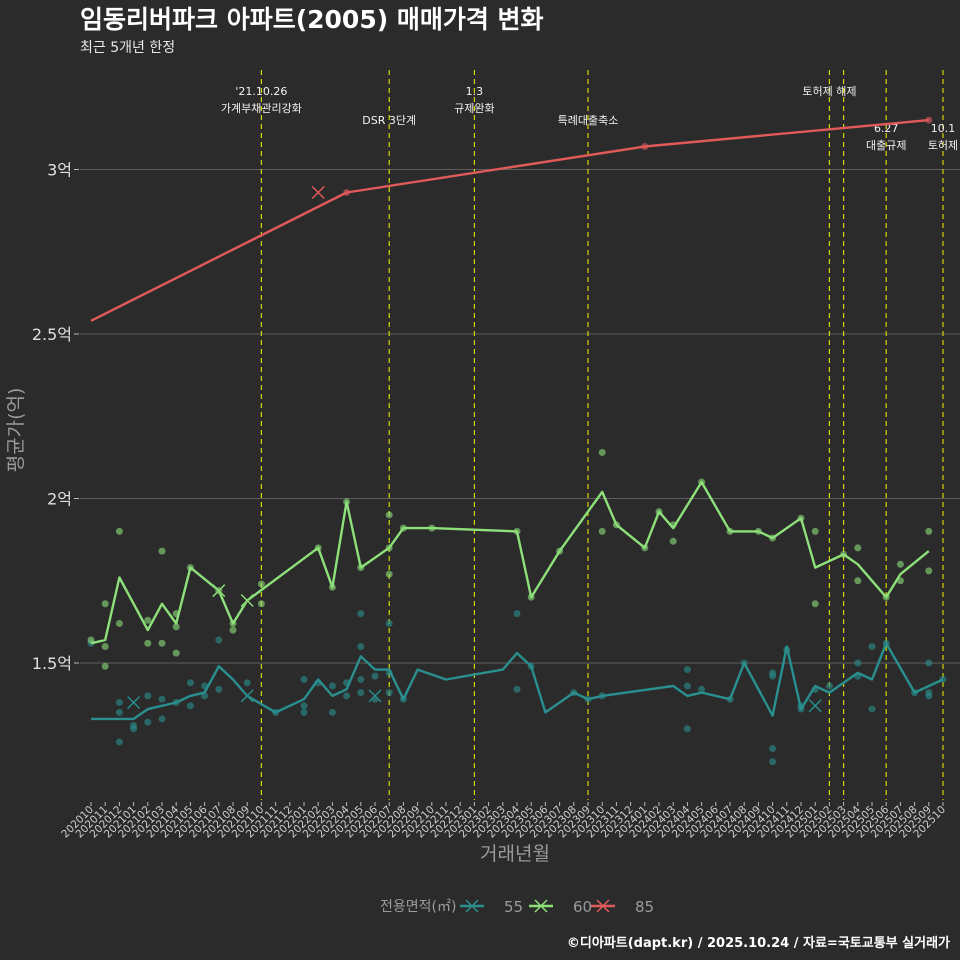 The height and width of the screenshot is (960, 960). What do you see at coordinates (515, 854) in the screenshot?
I see `x-axis-label: 거래년월` at bounding box center [515, 854].